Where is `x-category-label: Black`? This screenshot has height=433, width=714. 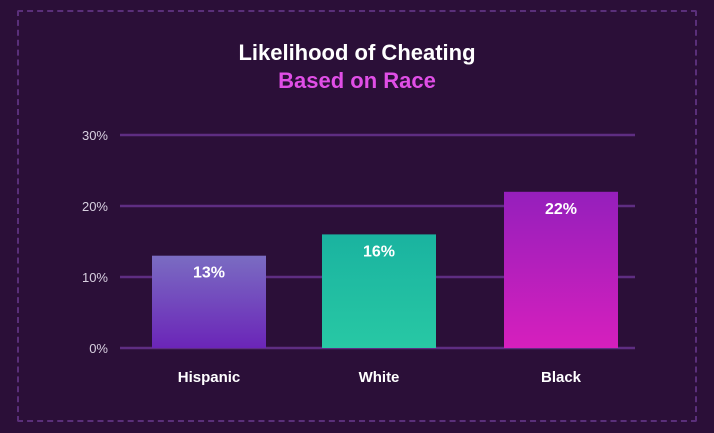 x-category-label: Black is located at coordinates (561, 377).